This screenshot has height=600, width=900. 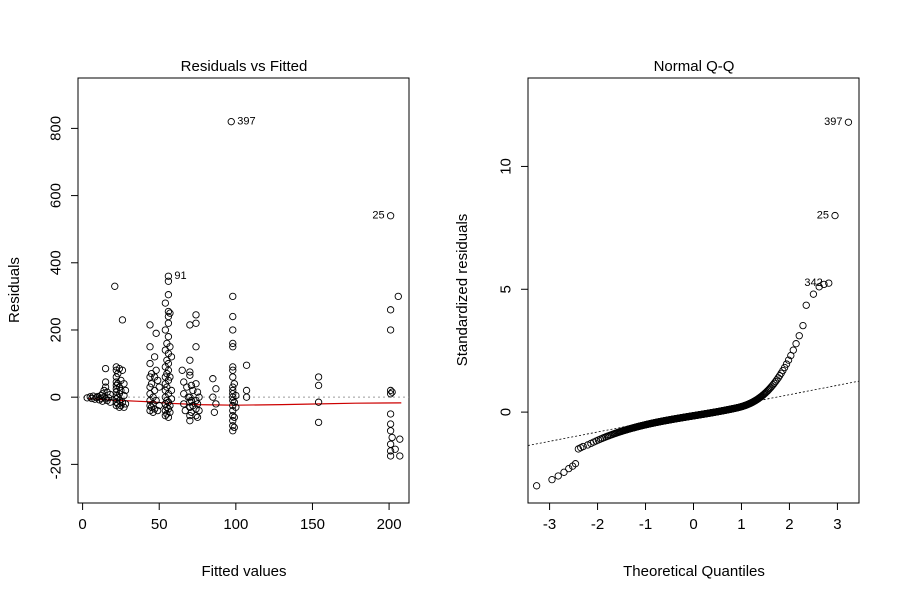 I want to click on chart-title: Residuals vs Fitted, so click(x=244, y=66).